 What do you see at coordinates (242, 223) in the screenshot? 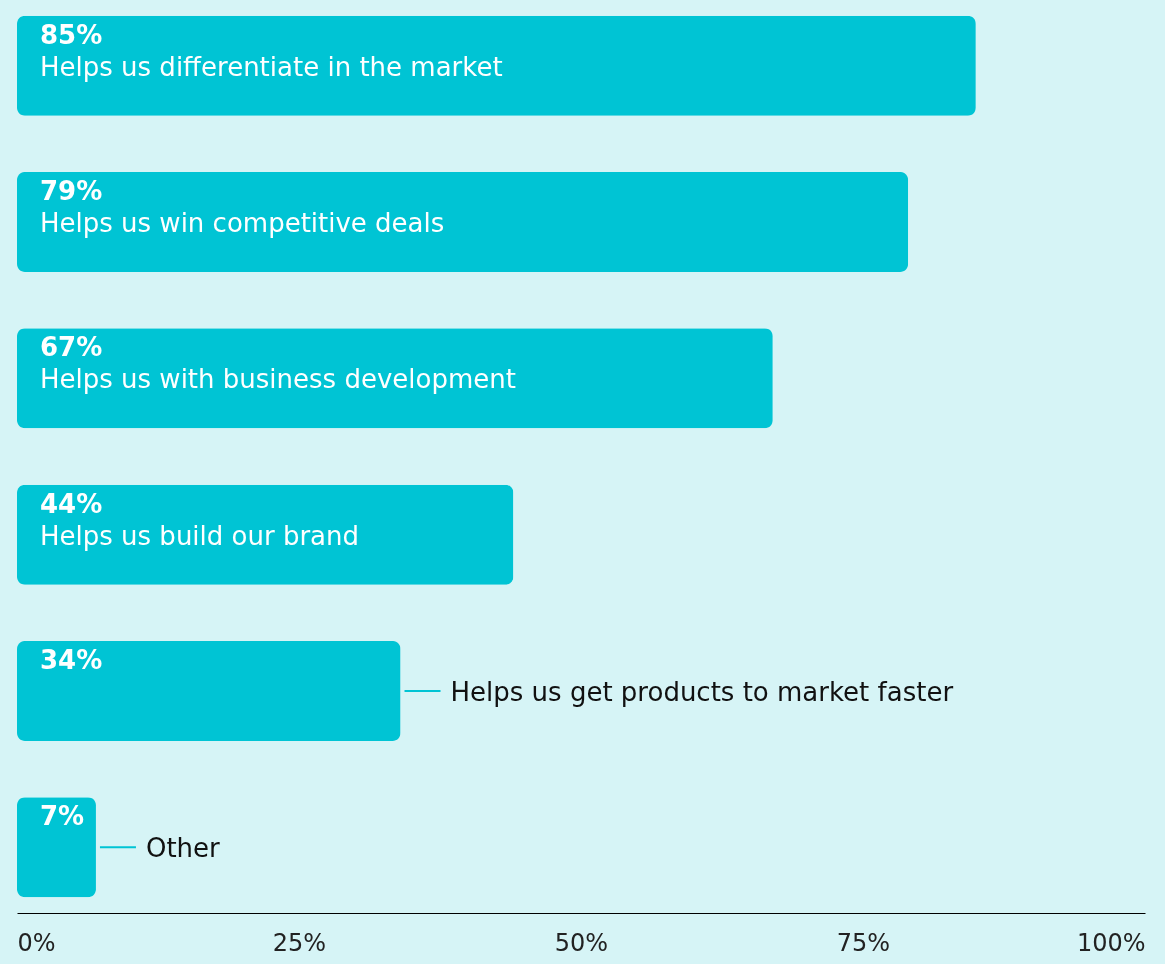
I see `y-tick-label: Helps us win competitive deals` at bounding box center [242, 223].